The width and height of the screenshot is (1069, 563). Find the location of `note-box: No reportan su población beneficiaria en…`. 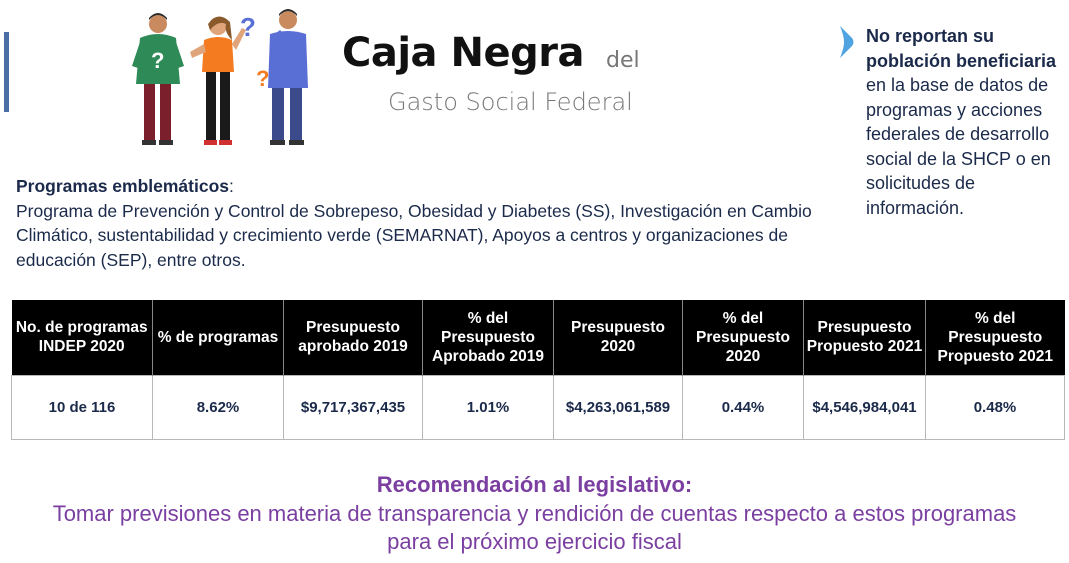

note-box: No reportan su población beneficiaria en… is located at coordinates (952, 122).